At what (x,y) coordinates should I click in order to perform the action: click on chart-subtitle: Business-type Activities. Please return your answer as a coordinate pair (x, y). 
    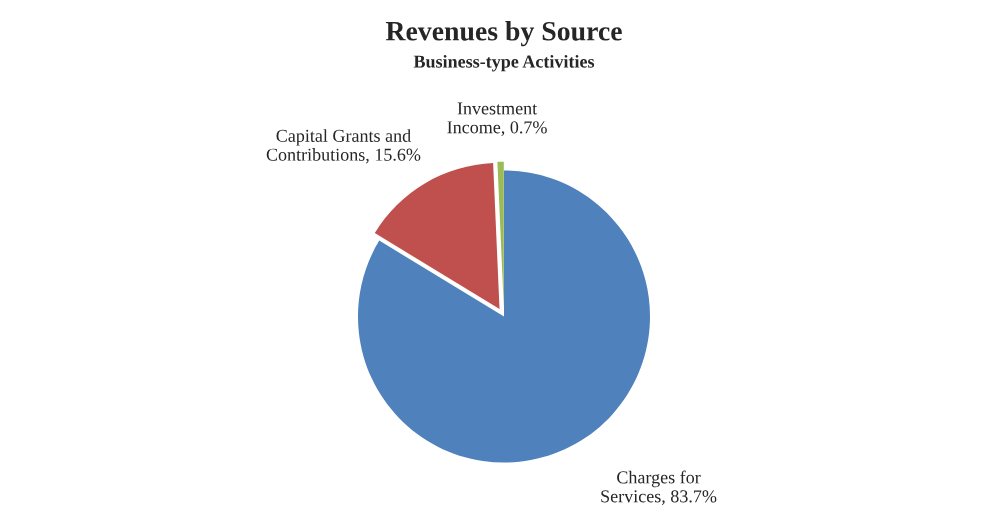
    Looking at the image, I should click on (504, 63).